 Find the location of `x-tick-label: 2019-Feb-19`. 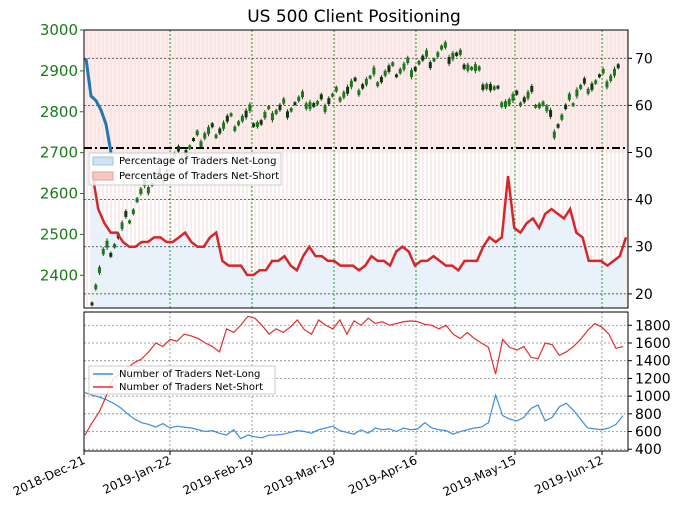

x-tick-label: 2019-Feb-19 is located at coordinates (218, 475).